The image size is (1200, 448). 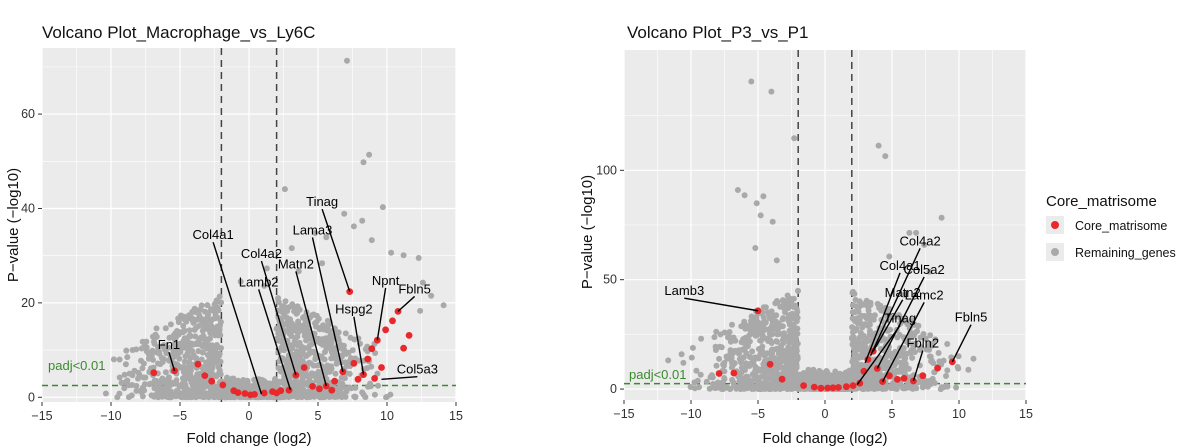 What do you see at coordinates (386, 280) in the screenshot?
I see `gene-label: Npnt` at bounding box center [386, 280].